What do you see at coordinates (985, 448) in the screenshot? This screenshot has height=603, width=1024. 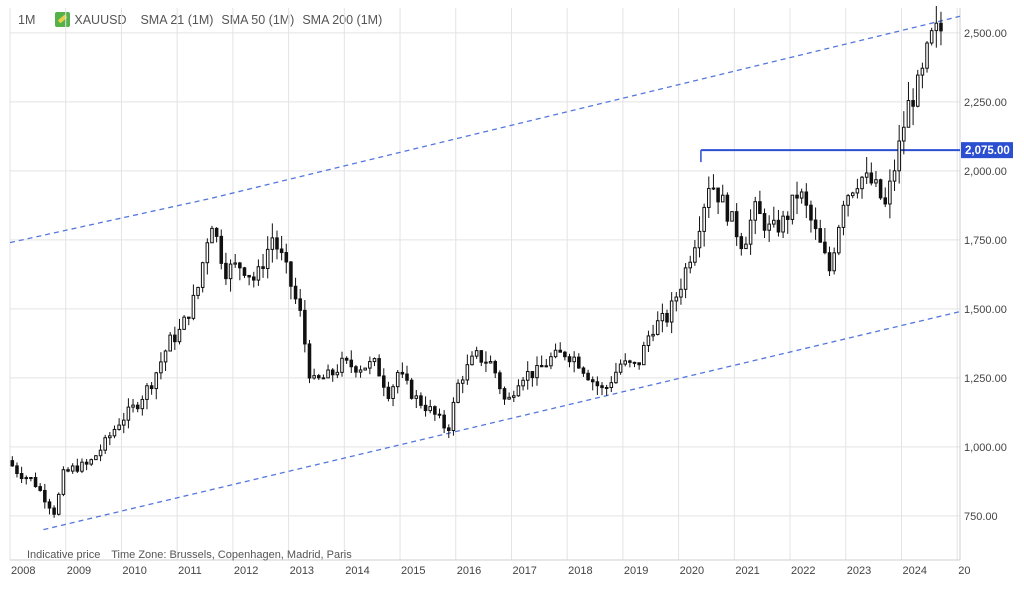 I see `y-tick-label: 1,000.00` at bounding box center [985, 448].